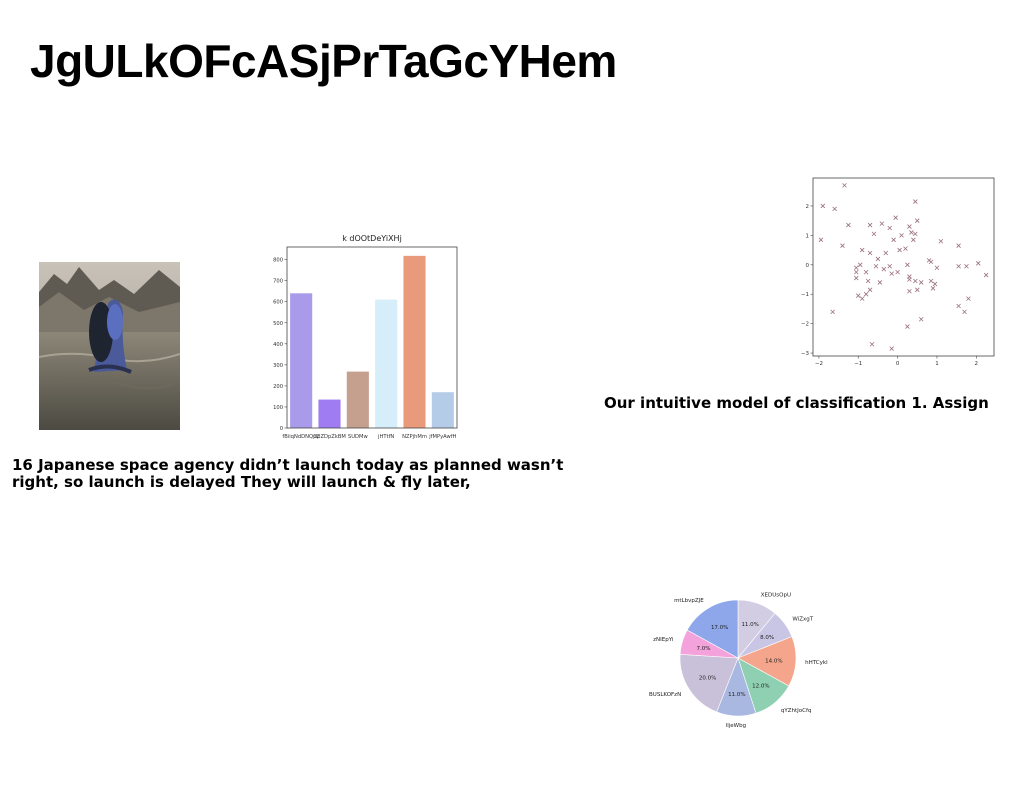  Describe the element at coordinates (816, 663) in the screenshot. I see `pie-slice-label: hHTCykl` at that location.